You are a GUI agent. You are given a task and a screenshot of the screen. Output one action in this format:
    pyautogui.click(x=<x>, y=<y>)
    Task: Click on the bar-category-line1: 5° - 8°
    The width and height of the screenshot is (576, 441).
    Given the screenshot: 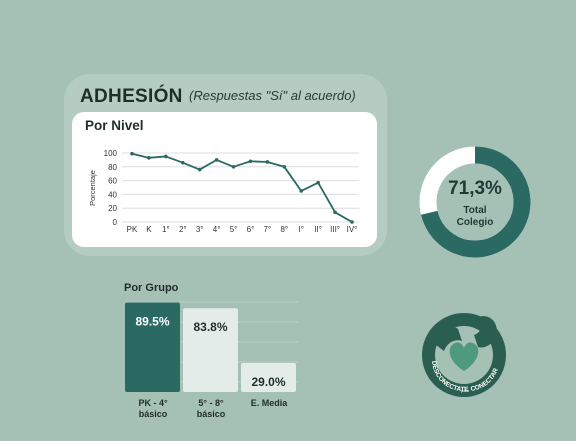 What is the action you would take?
    pyautogui.click(x=211, y=403)
    